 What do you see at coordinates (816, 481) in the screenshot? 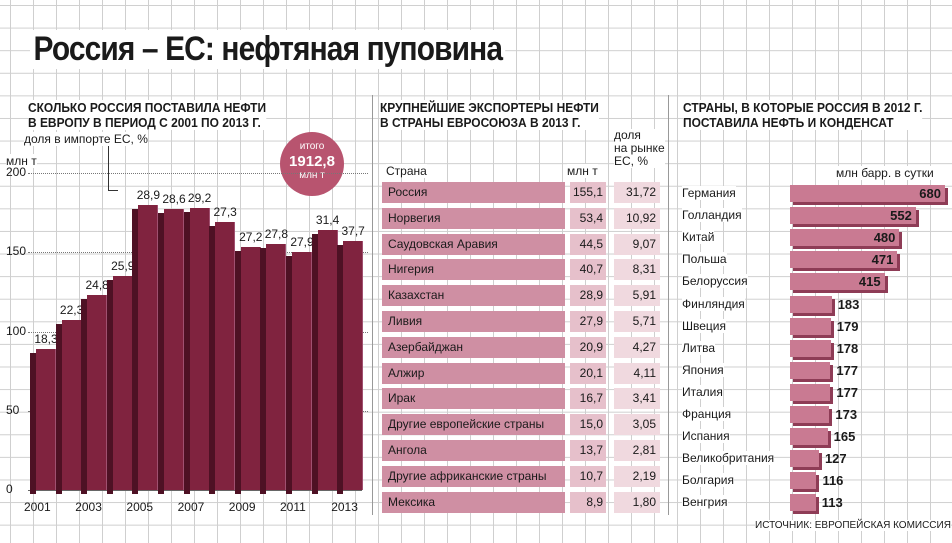
I see `country-bar: 116` at bounding box center [816, 481].